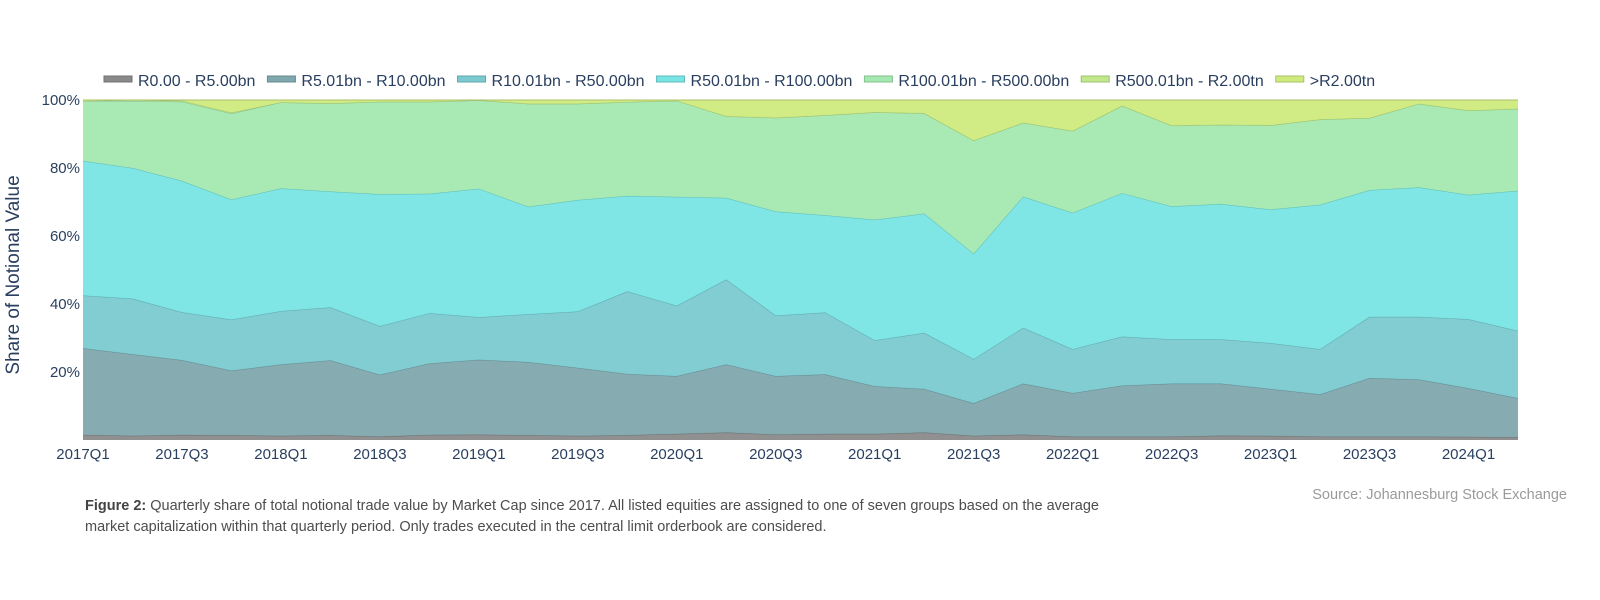 This screenshot has width=1600, height=600. I want to click on x-tick-label: 2024Q1, so click(1468, 454).